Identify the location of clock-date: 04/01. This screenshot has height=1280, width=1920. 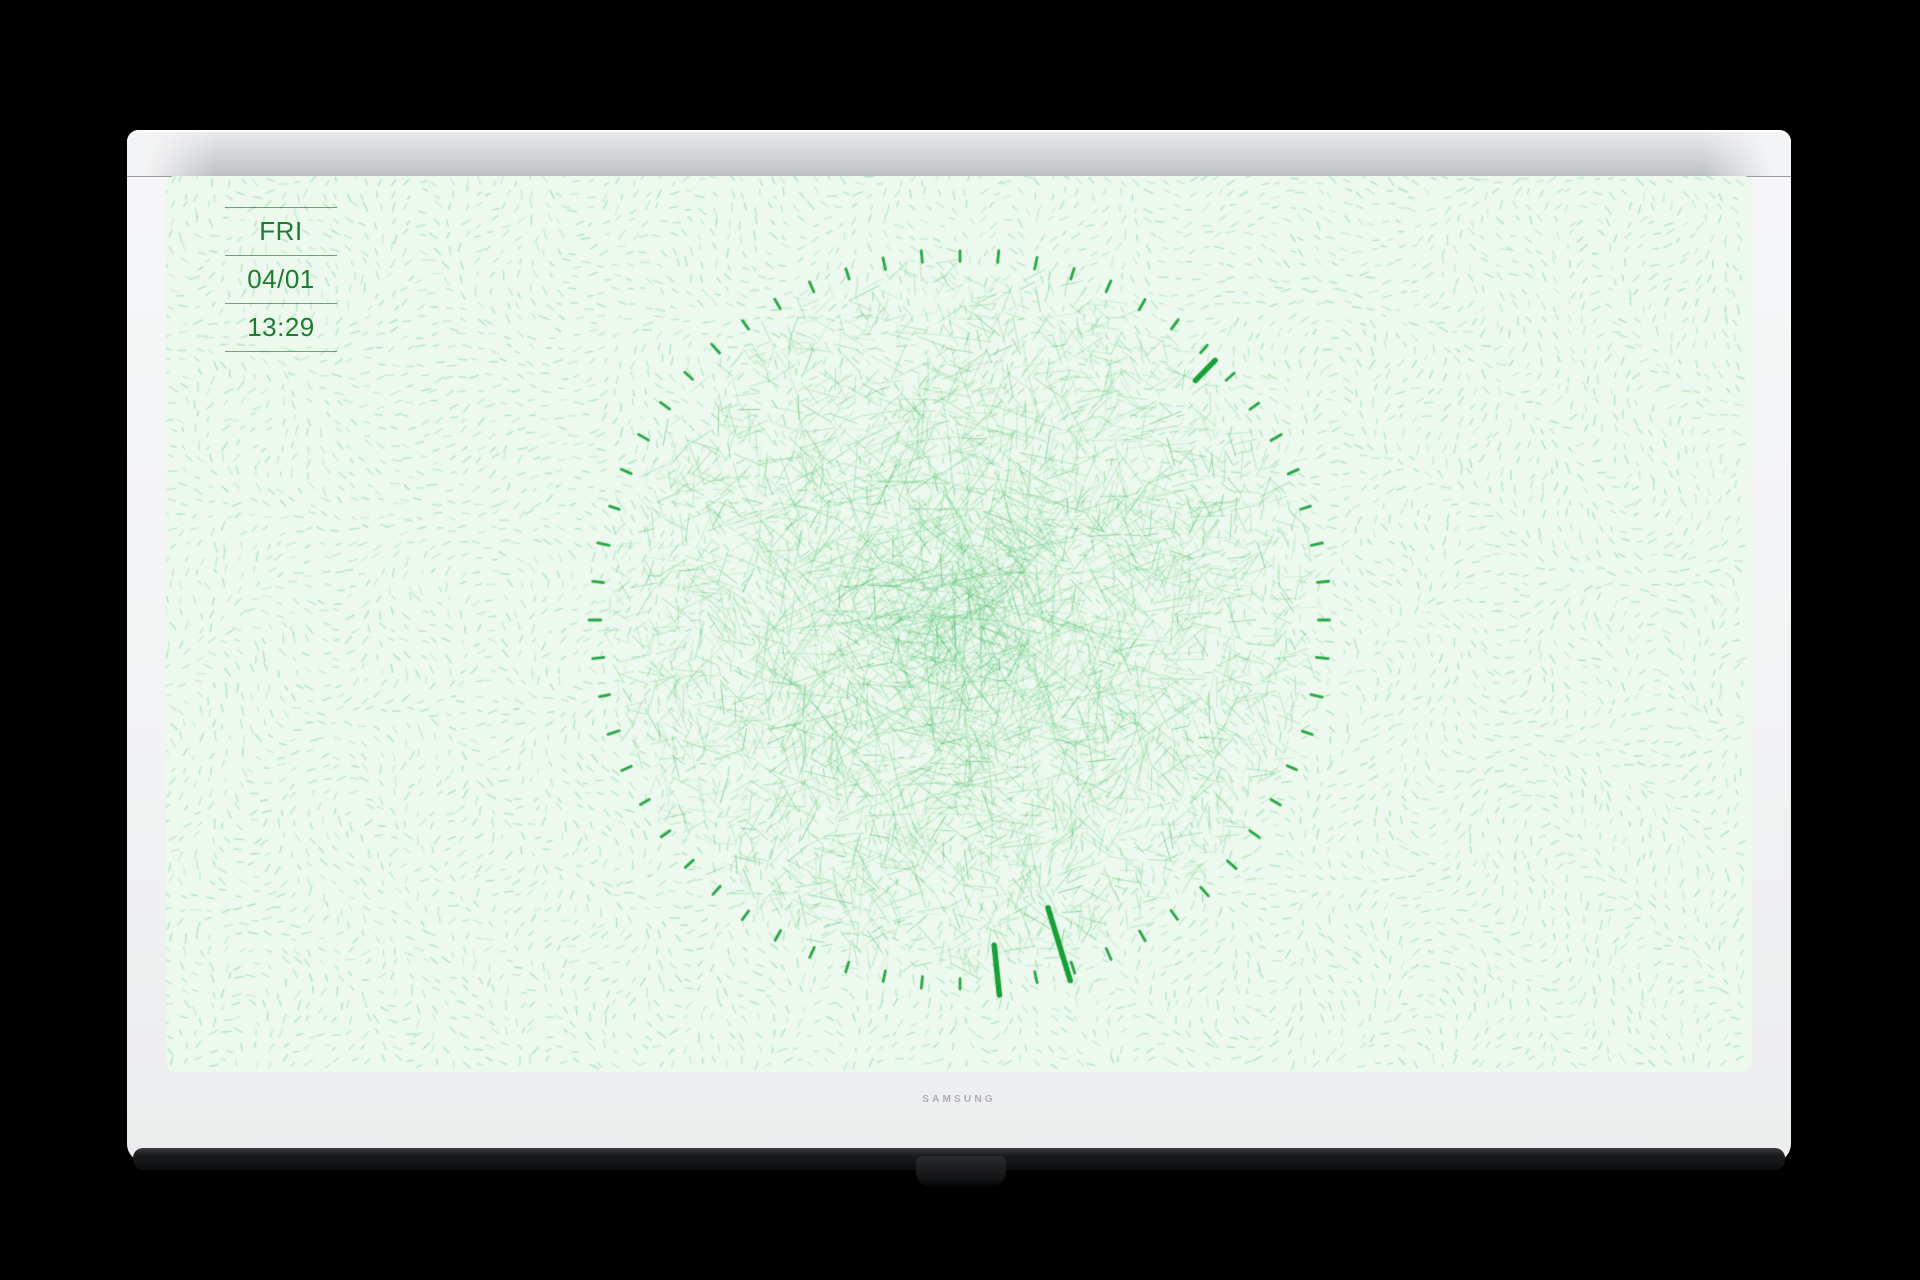
(281, 279).